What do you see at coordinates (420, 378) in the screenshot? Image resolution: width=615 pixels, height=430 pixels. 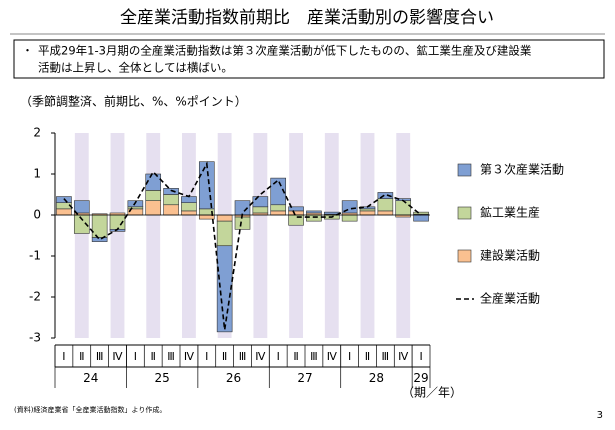 I see `year-label: 29` at bounding box center [420, 378].